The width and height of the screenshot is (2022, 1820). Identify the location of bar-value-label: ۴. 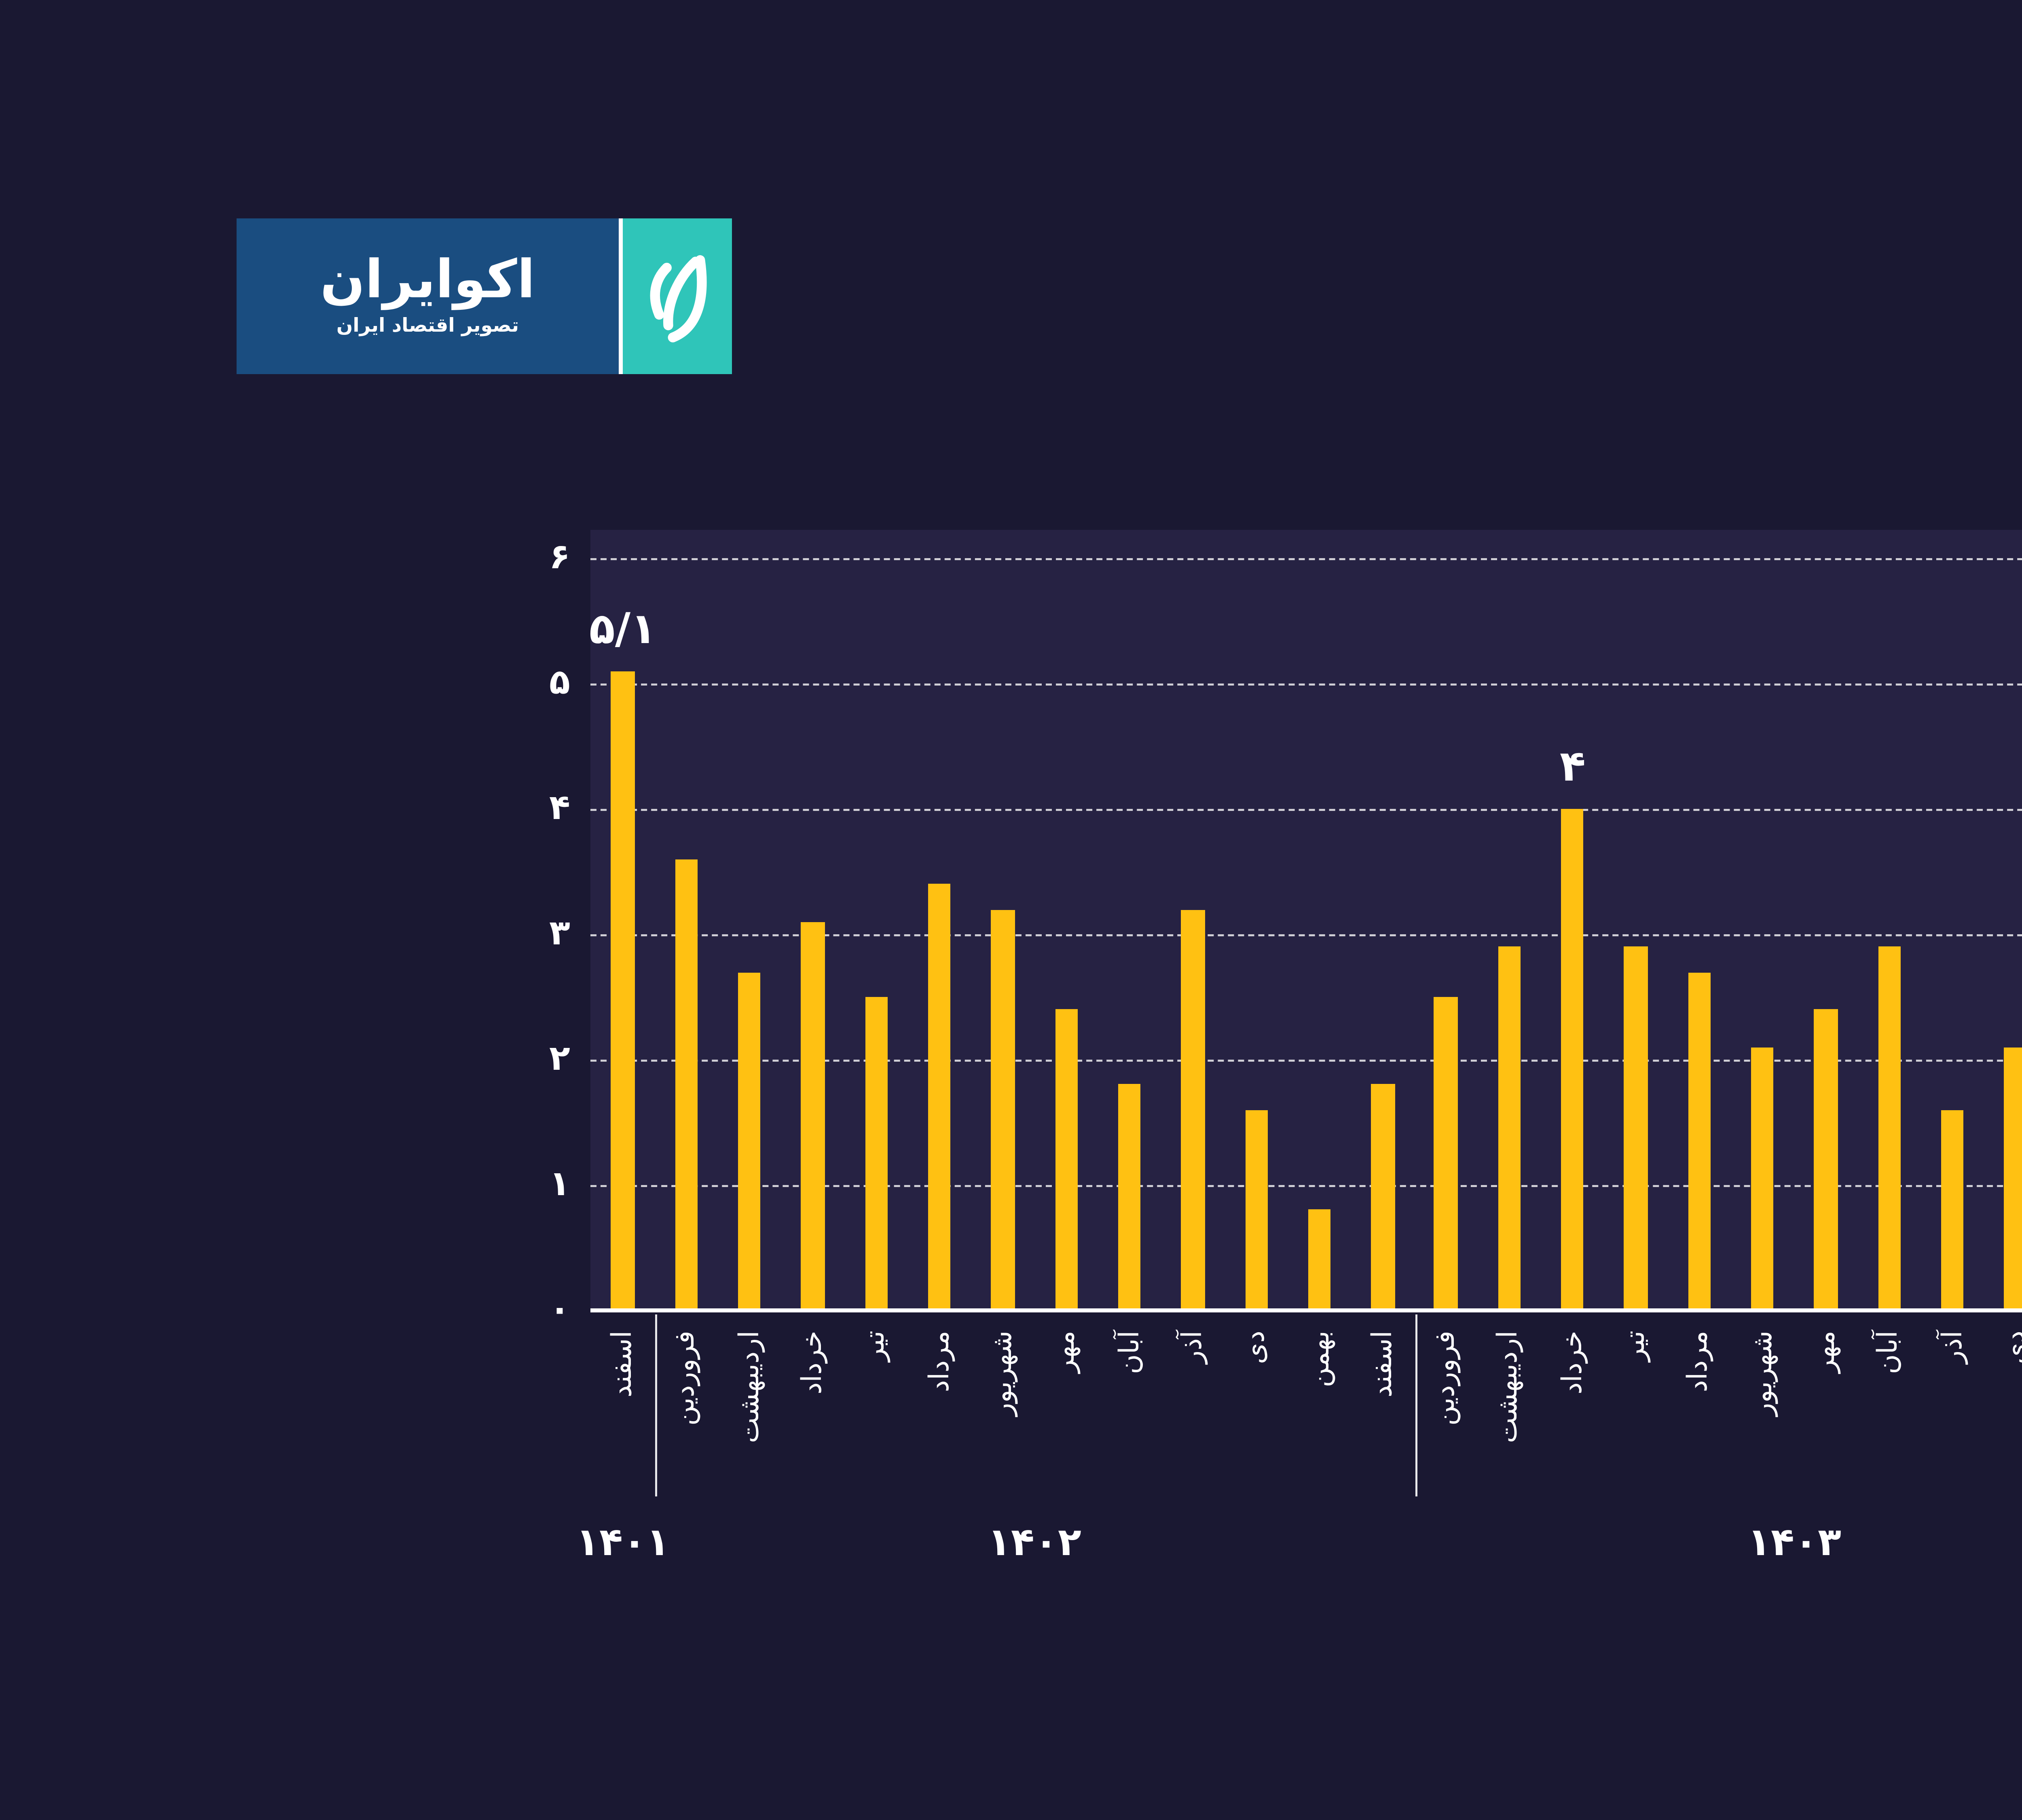
(1572, 766).